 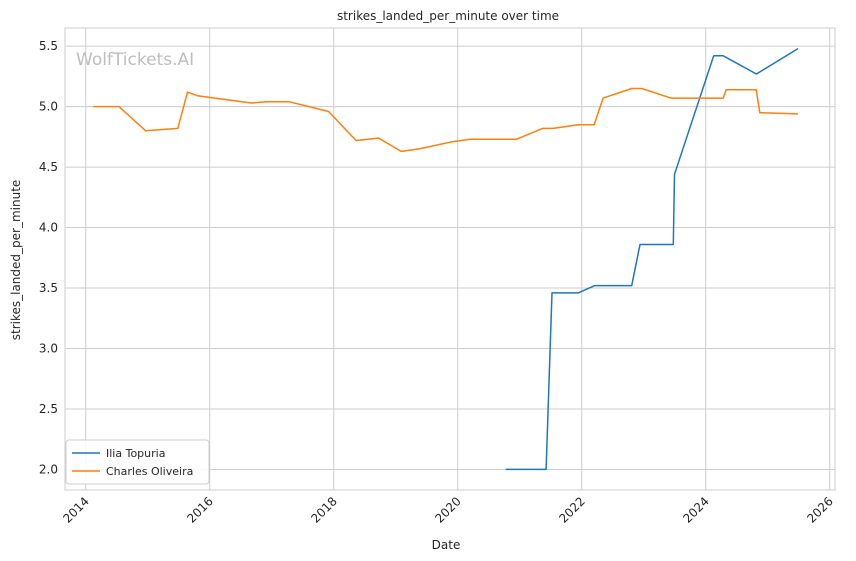 What do you see at coordinates (48, 348) in the screenshot?
I see `y-tick-label: 3.0` at bounding box center [48, 348].